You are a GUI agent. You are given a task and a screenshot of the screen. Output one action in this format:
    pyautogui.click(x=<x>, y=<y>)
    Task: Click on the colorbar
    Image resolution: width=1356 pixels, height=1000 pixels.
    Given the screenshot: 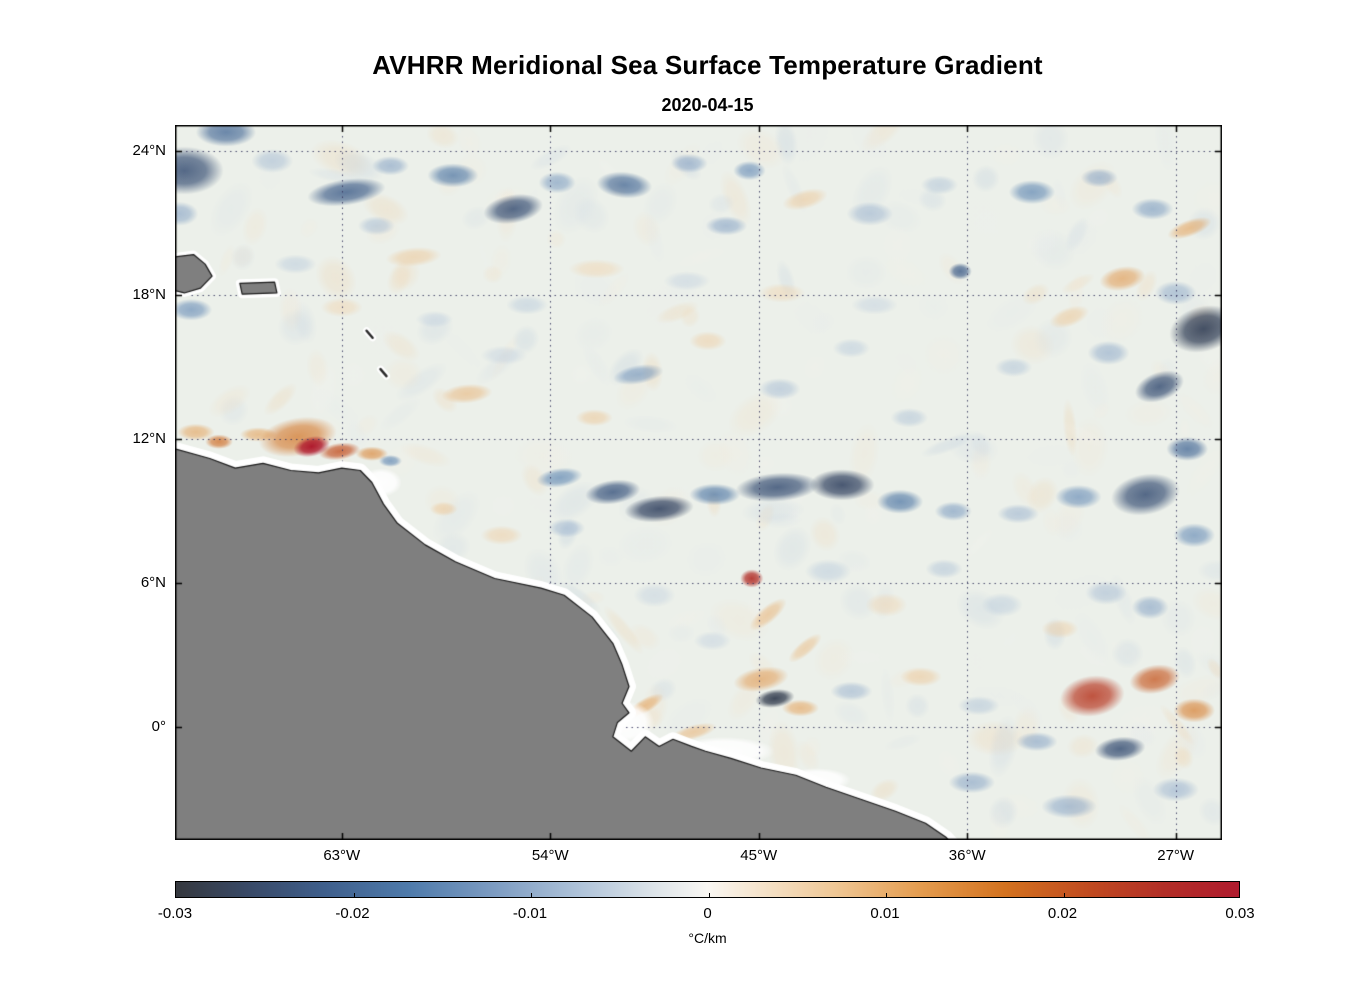 What is the action you would take?
    pyautogui.click(x=707, y=889)
    